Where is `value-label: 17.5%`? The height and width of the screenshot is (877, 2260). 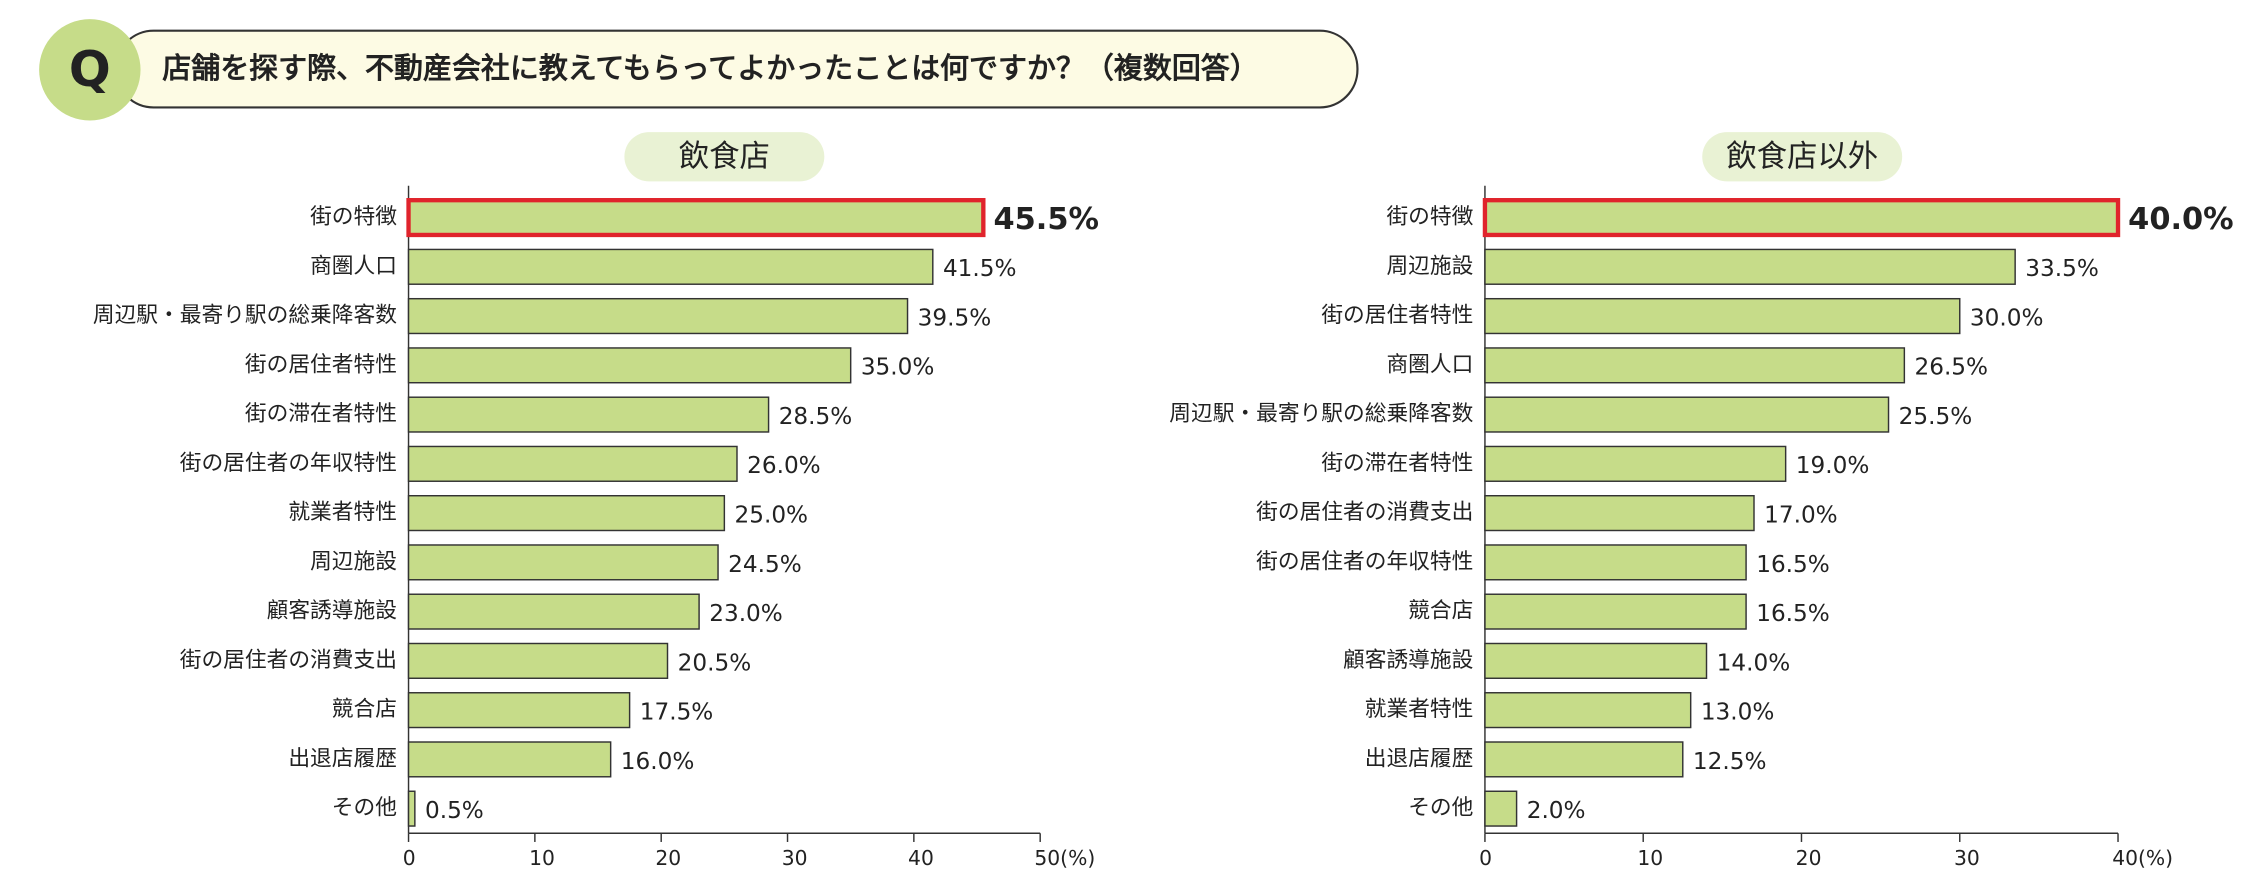 value-label: 17.5% is located at coordinates (677, 712).